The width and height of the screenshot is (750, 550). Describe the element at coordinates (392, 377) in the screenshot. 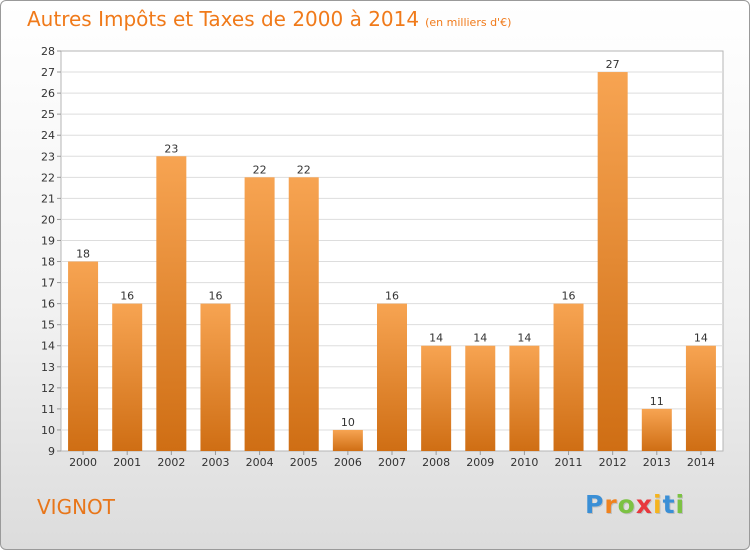

I see `bar-2007` at that location.